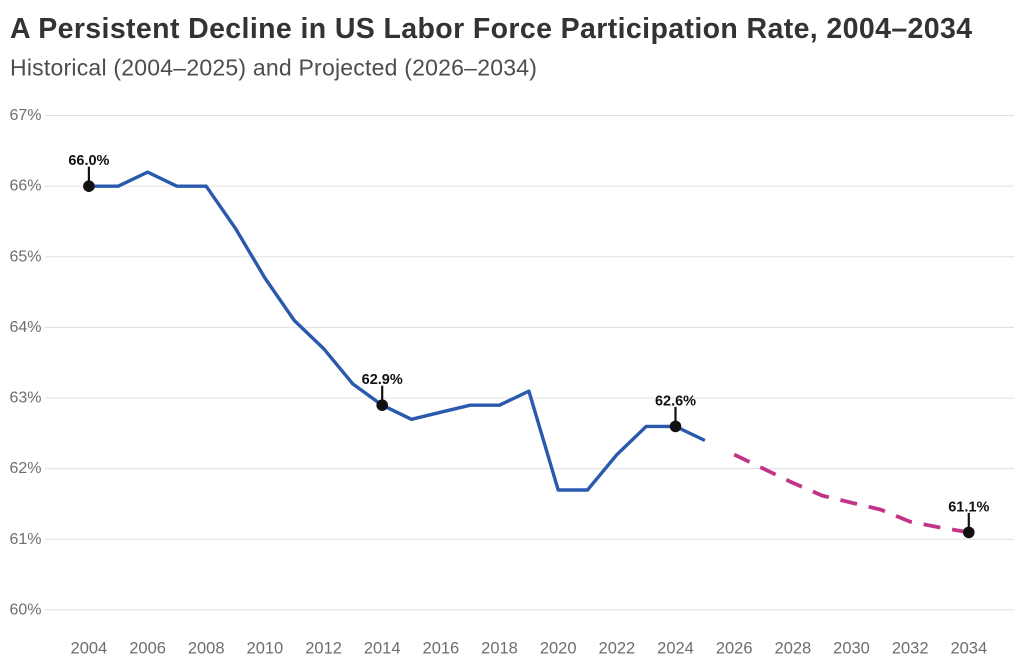 This screenshot has height=665, width=1024. What do you see at coordinates (147, 649) in the screenshot?
I see `svg-text: 2006` at bounding box center [147, 649].